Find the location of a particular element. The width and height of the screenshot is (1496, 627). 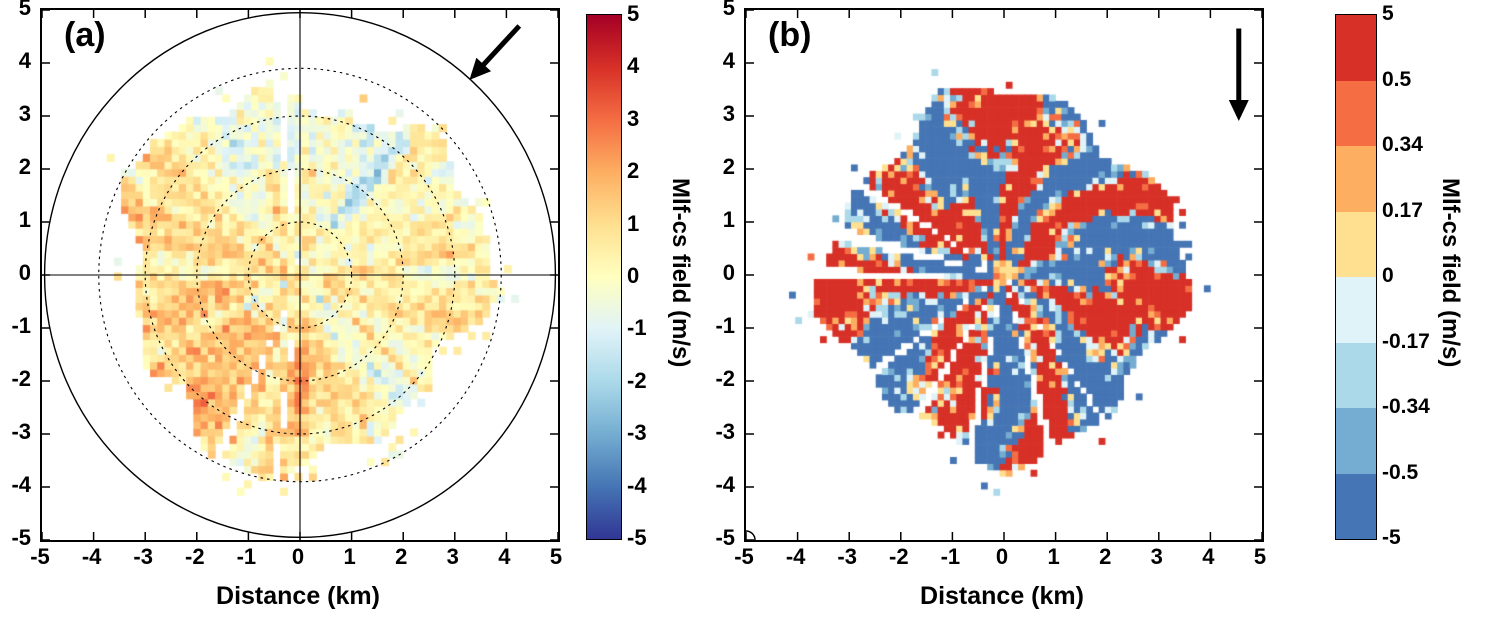

panel-b-colorbar-label: Mlf-cs field (m/s) is located at coordinates (1450, 273).